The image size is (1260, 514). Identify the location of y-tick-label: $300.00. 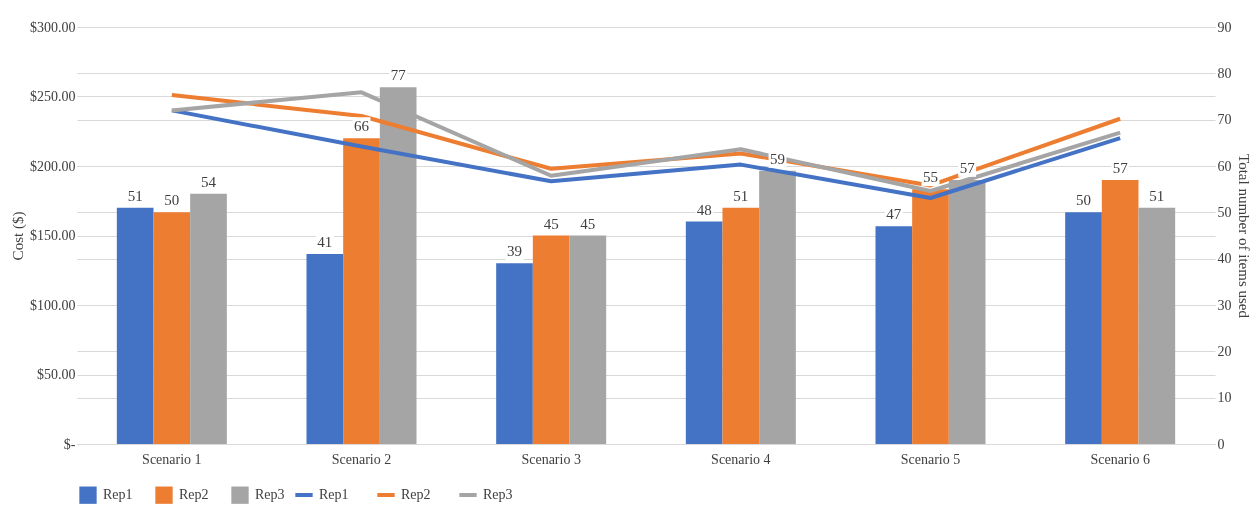
(53, 27).